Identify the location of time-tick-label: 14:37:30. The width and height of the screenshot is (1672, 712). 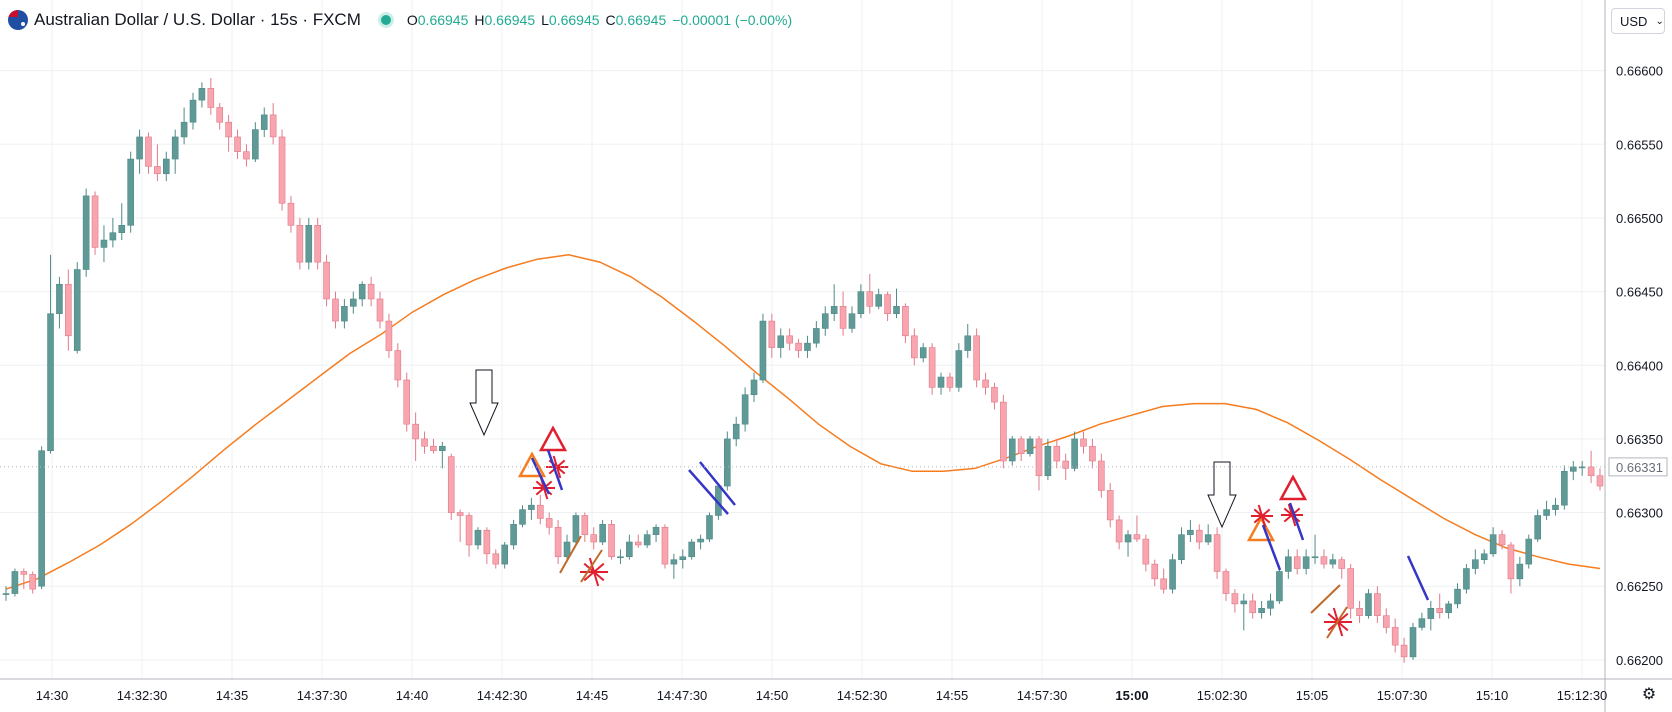
(322, 695).